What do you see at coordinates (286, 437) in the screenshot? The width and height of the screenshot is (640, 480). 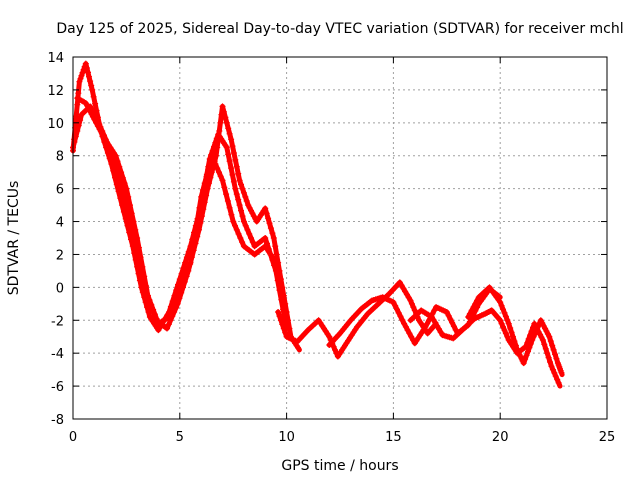 I see `x-tick-label: 10` at bounding box center [286, 437].